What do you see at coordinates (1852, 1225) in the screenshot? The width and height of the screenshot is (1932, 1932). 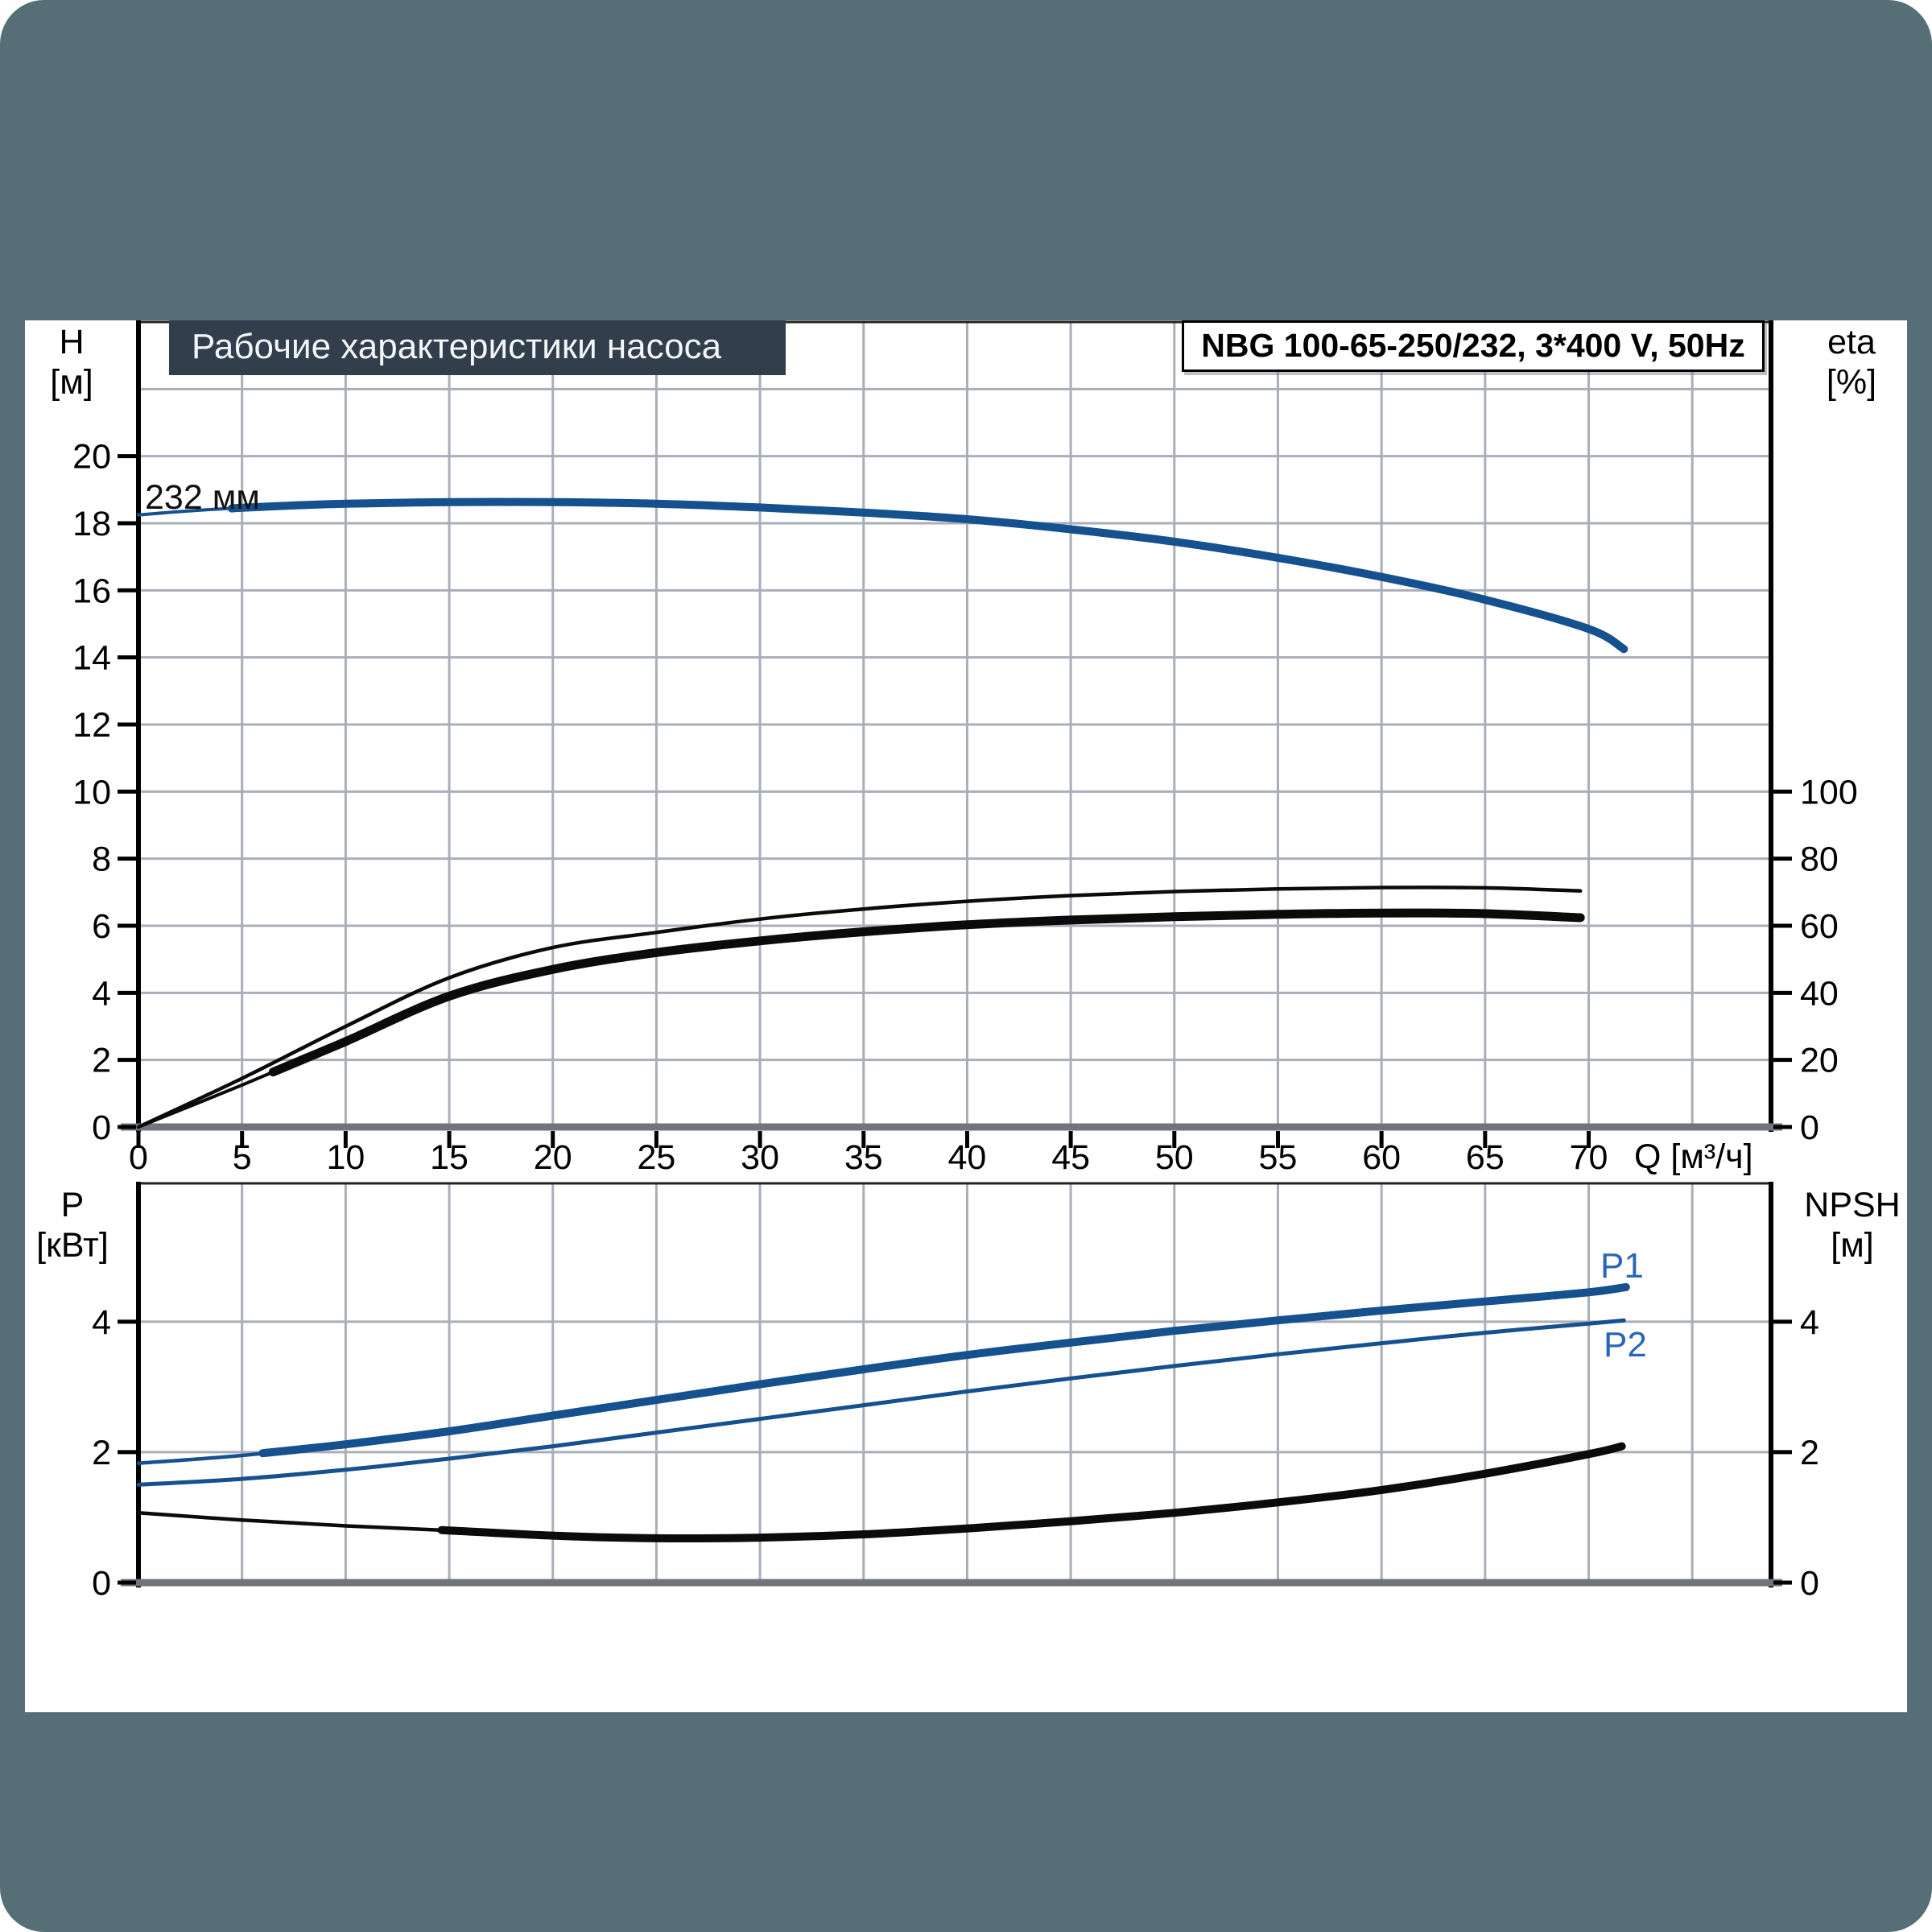 I see `npsh-axis-label: NPSH [м]` at bounding box center [1852, 1225].